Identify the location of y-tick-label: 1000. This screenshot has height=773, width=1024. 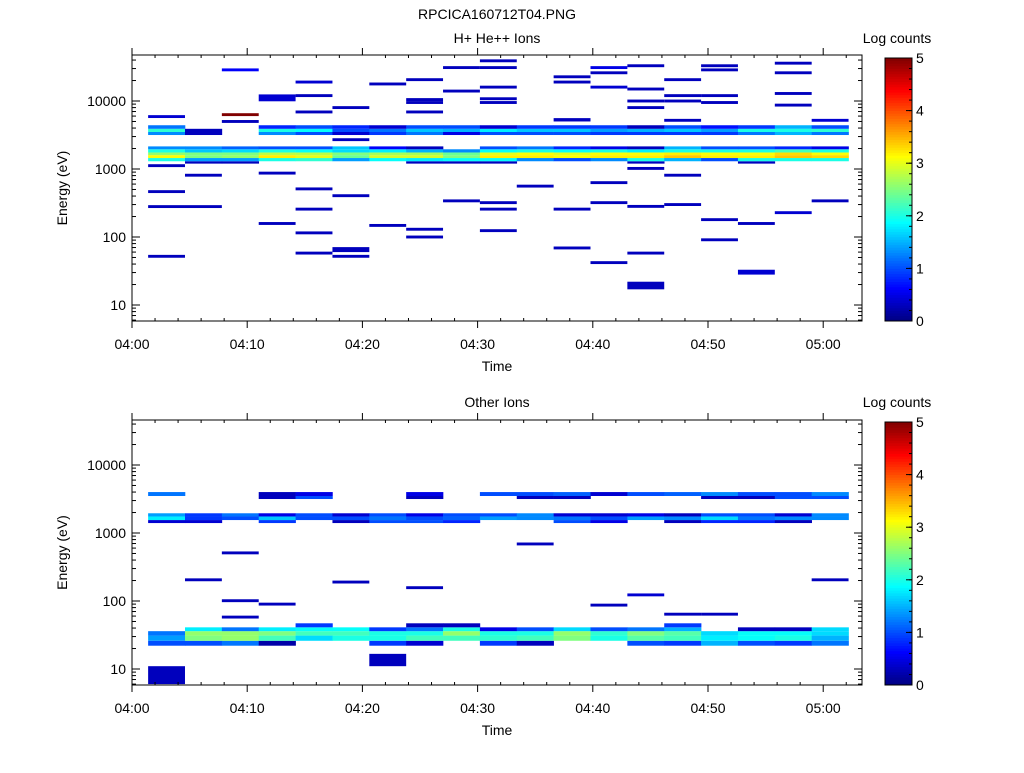
(110, 169).